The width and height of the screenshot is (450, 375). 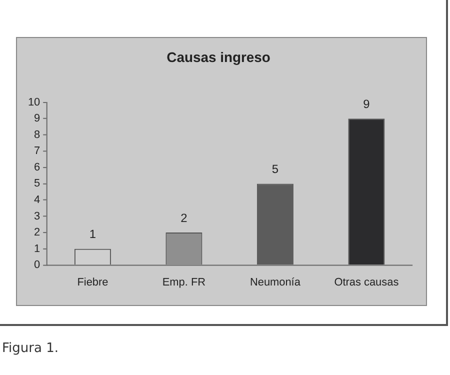 What do you see at coordinates (92, 234) in the screenshot?
I see `data-label: 1` at bounding box center [92, 234].